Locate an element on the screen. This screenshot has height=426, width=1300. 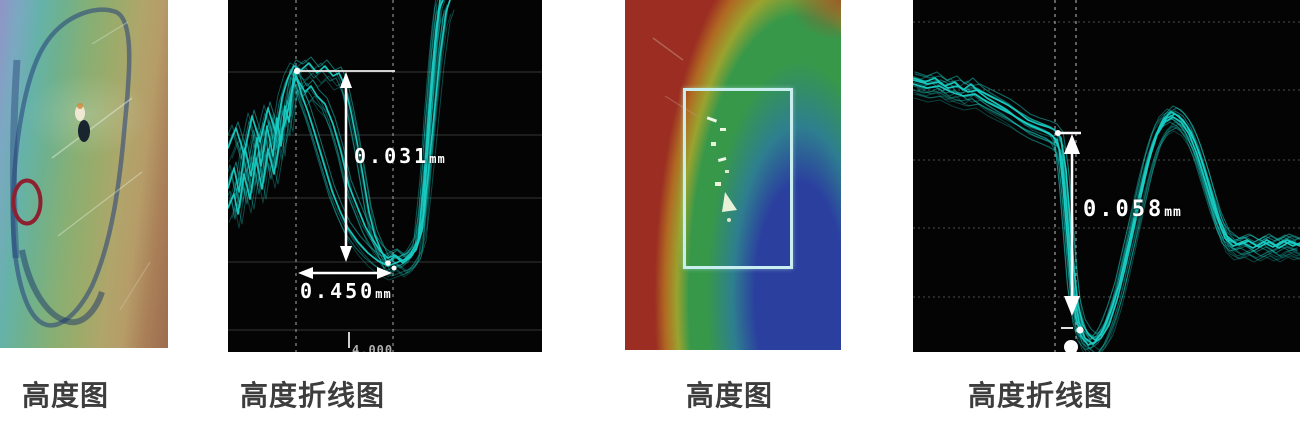
measure-bottom-blob is located at coordinates (1071, 346).